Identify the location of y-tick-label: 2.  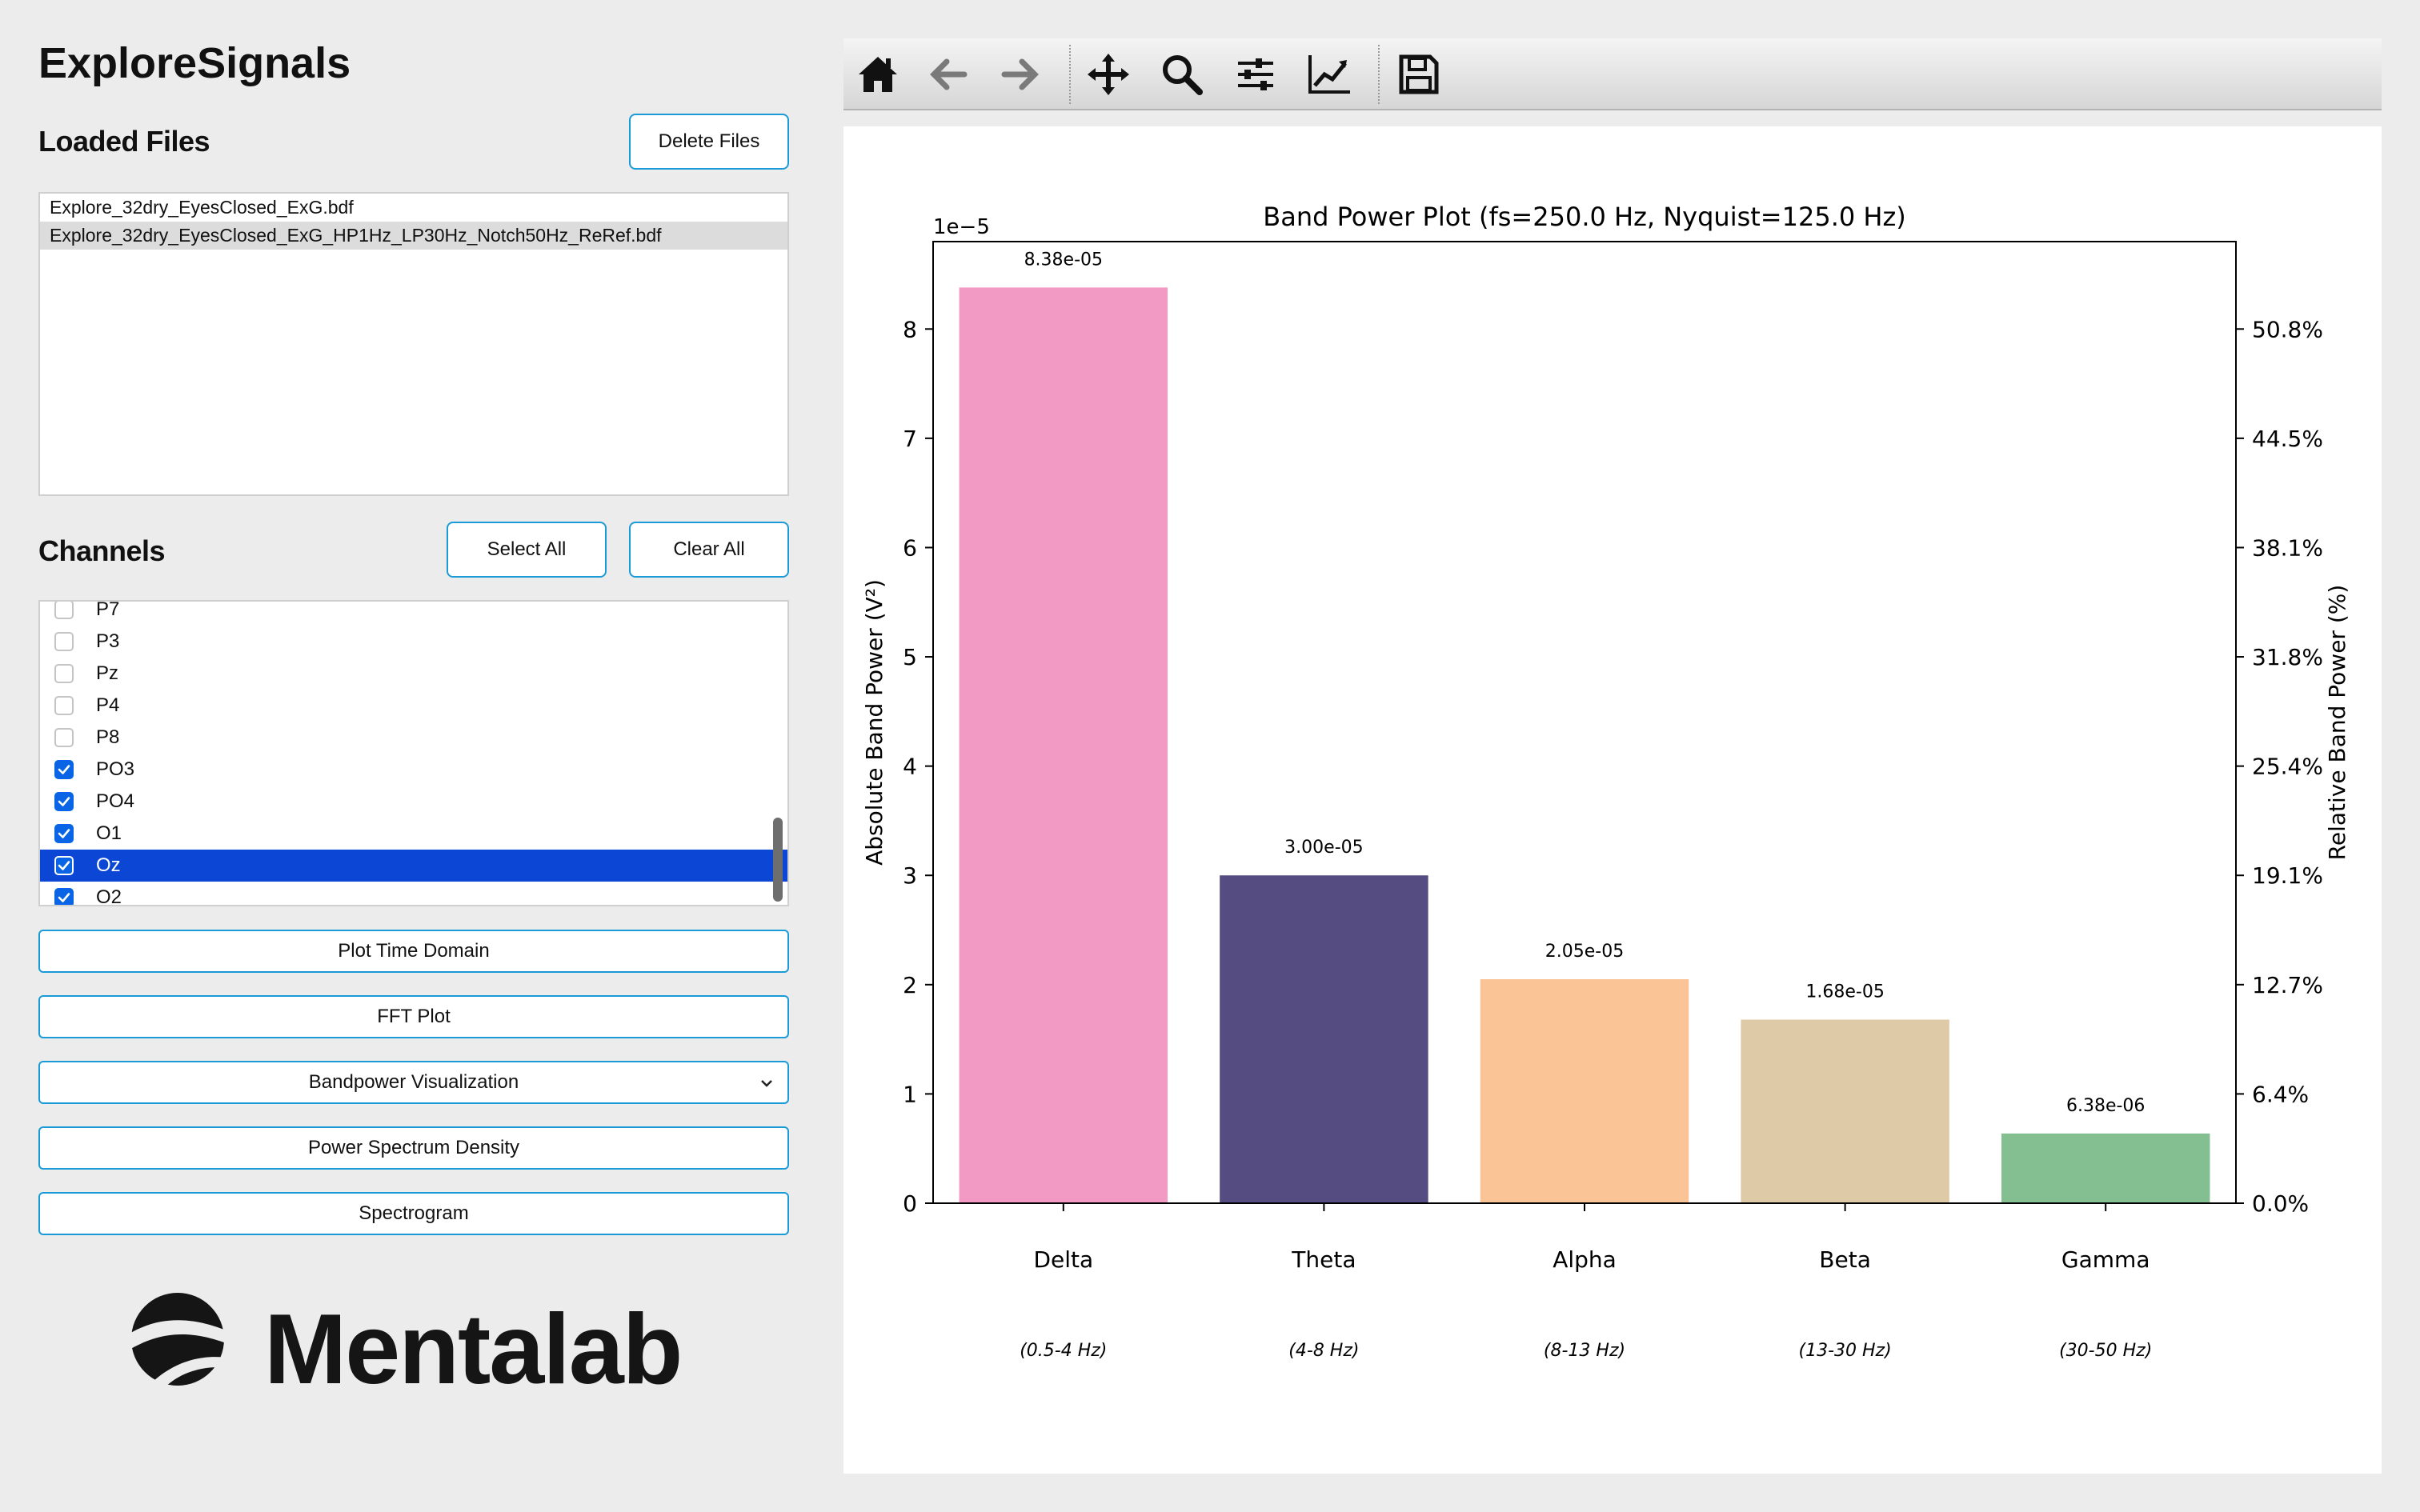
(910, 985).